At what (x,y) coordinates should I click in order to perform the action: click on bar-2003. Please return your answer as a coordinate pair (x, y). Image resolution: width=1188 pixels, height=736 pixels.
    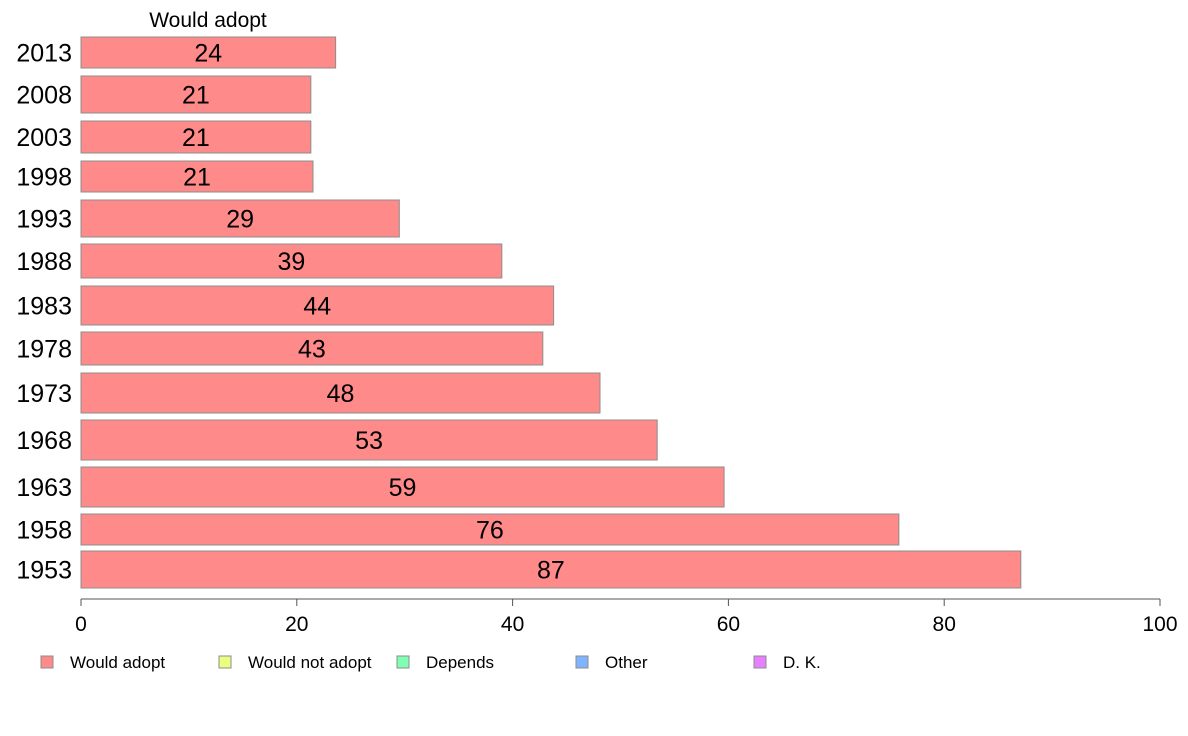
    Looking at the image, I should click on (196, 137).